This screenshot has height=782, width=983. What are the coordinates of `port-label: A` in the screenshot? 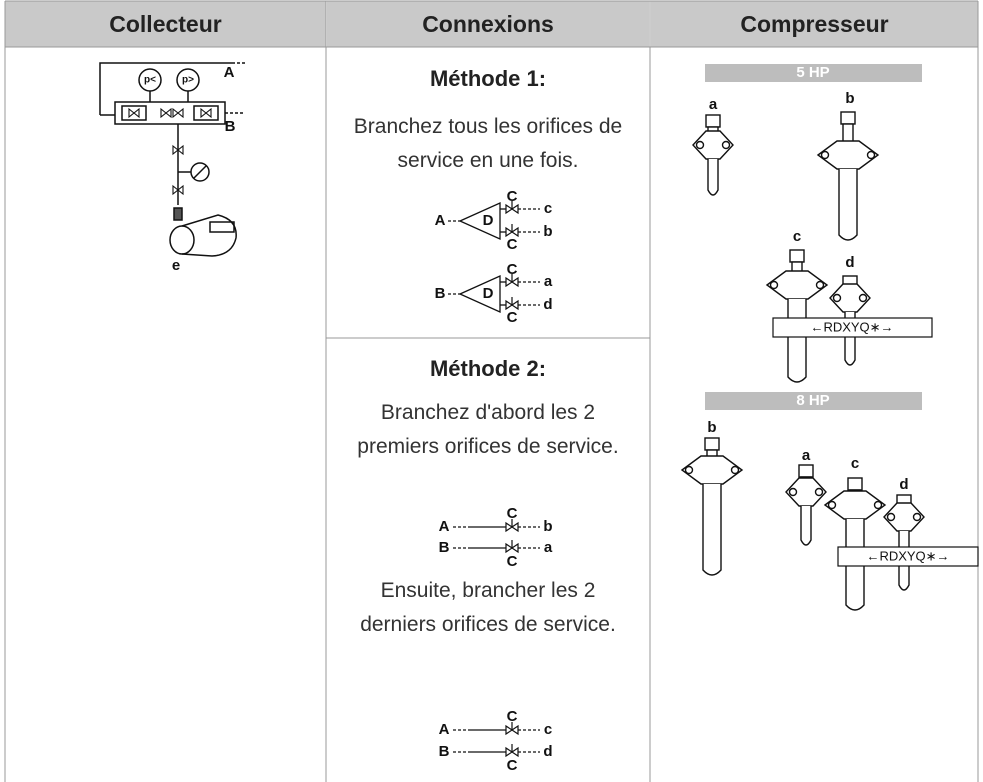 It's located at (229, 72).